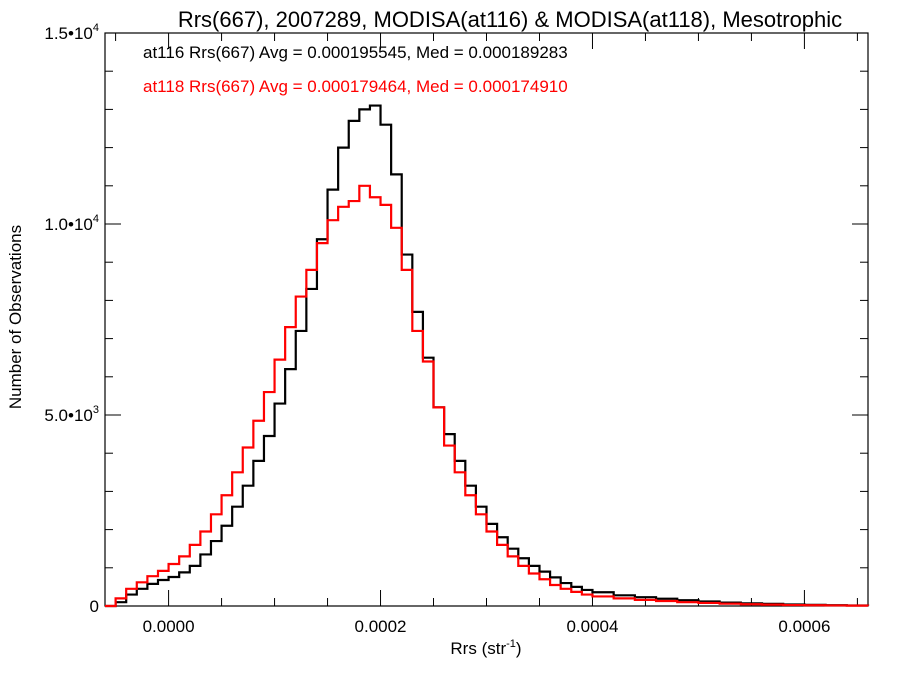 Image resolution: width=900 pixels, height=675 pixels. Describe the element at coordinates (592, 626) in the screenshot. I see `x-tick-label: 0.0004` at that location.